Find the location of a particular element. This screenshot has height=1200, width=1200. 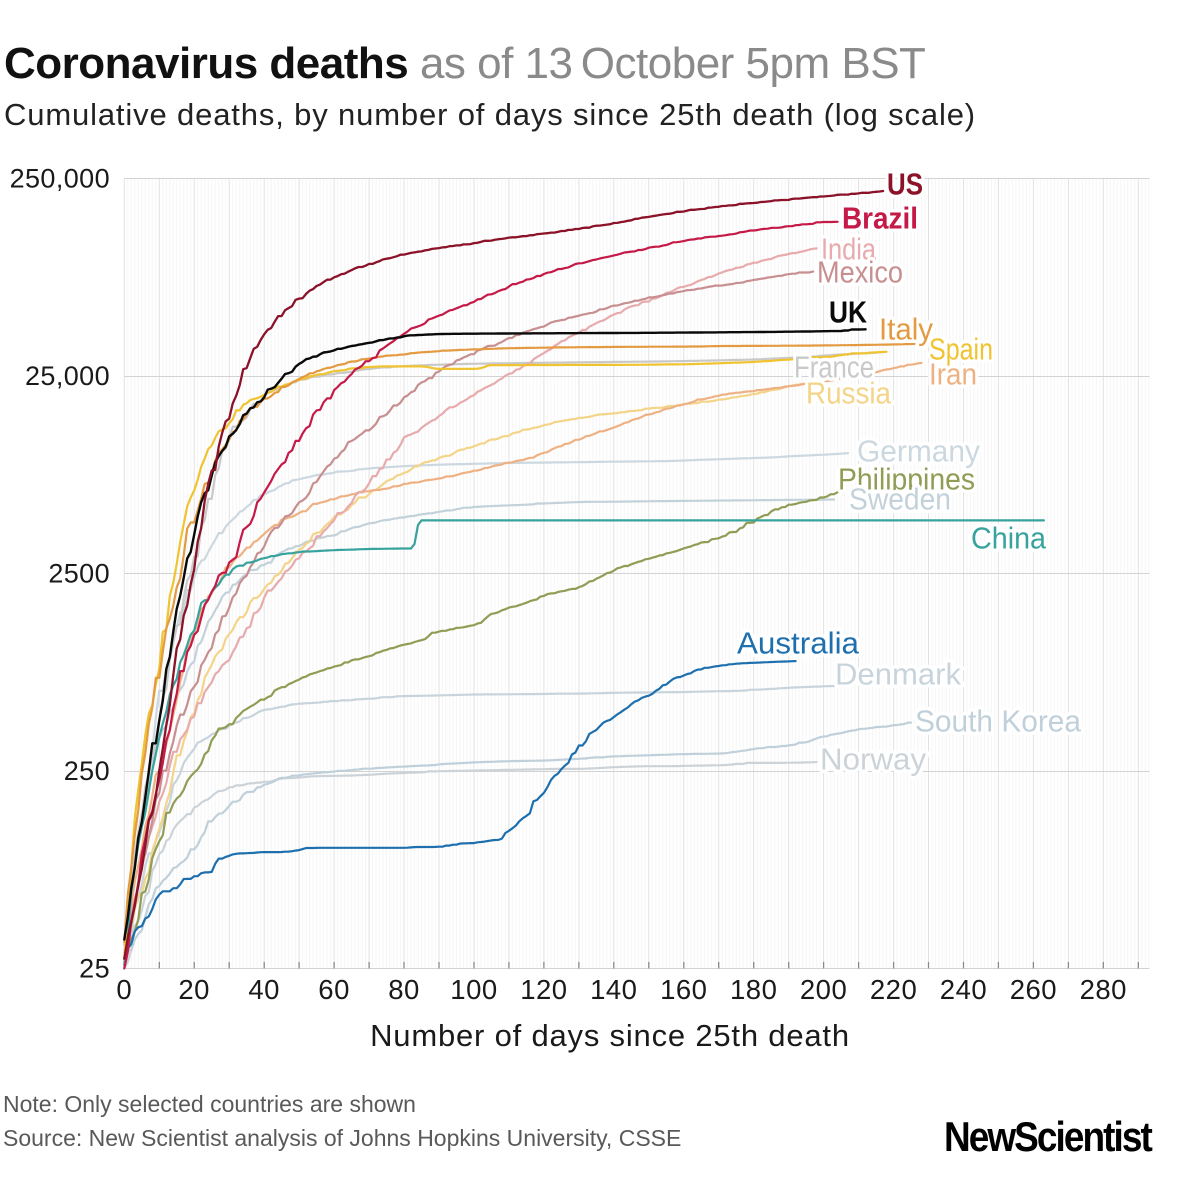

svg-text: 120 is located at coordinates (543, 989).